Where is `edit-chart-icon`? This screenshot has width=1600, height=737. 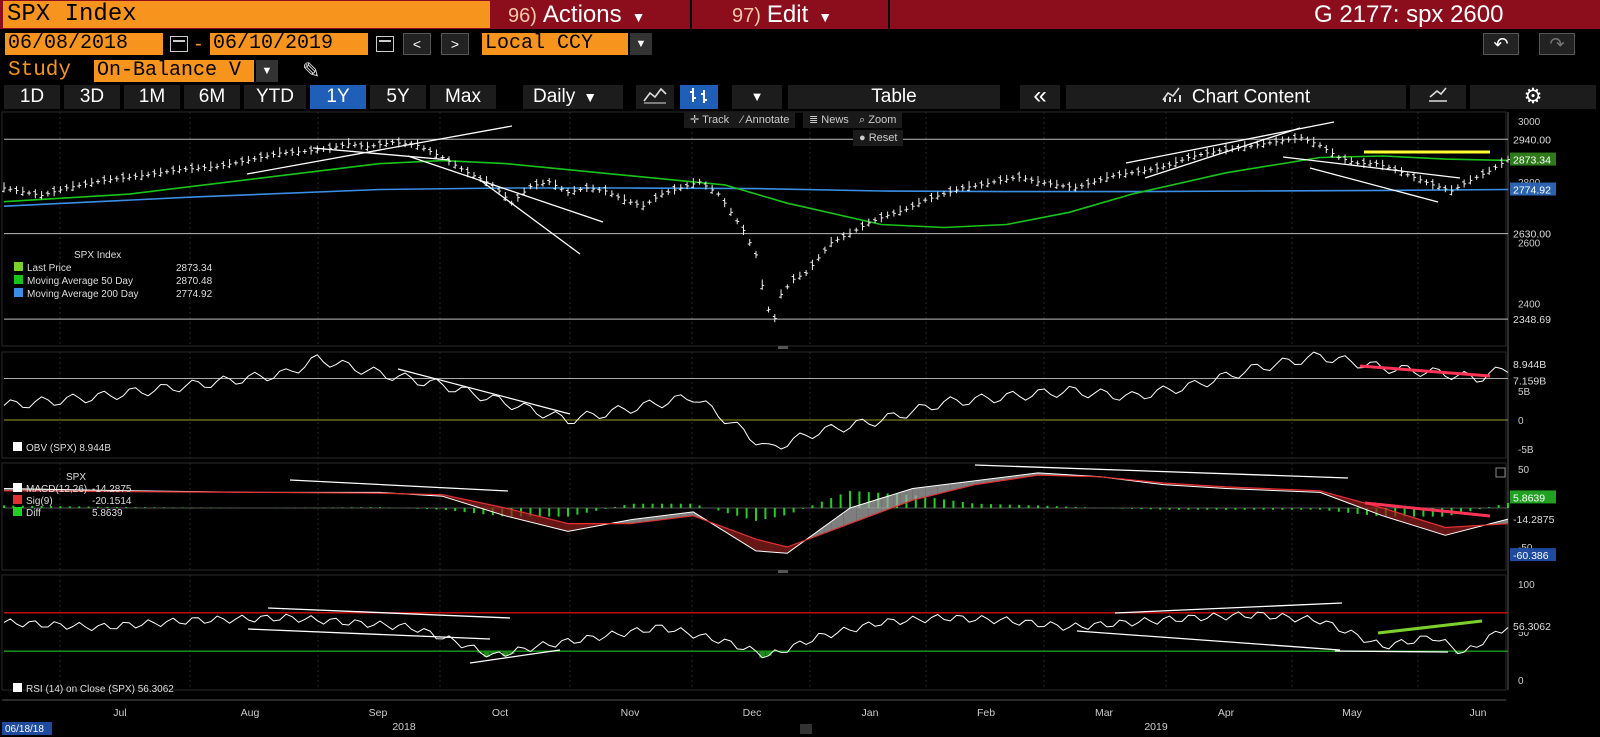 edit-chart-icon is located at coordinates (1438, 97).